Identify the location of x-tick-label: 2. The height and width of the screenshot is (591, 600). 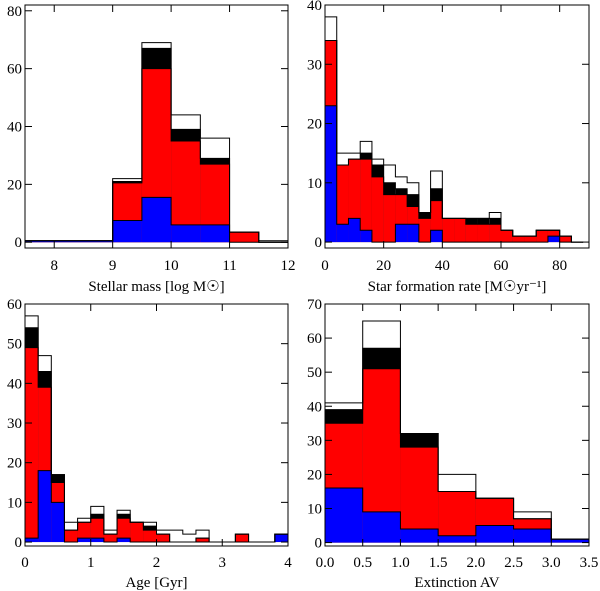
(157, 563).